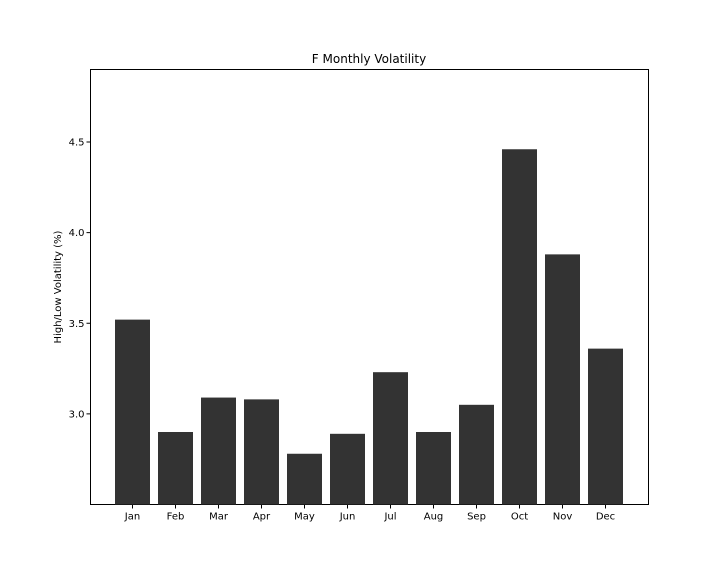  What do you see at coordinates (605, 426) in the screenshot?
I see `bar-dec` at bounding box center [605, 426].